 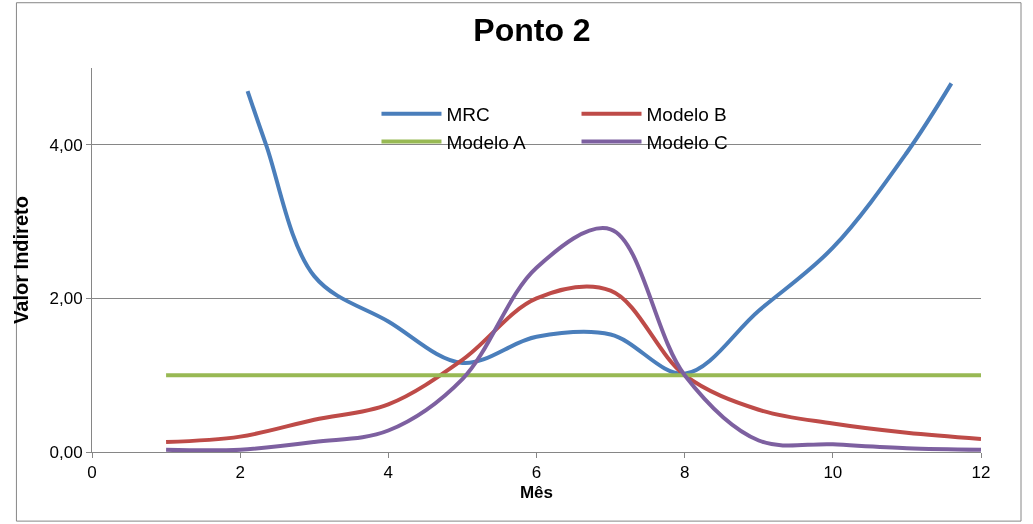 I want to click on y-tick-label: 4,00, so click(x=66, y=145).